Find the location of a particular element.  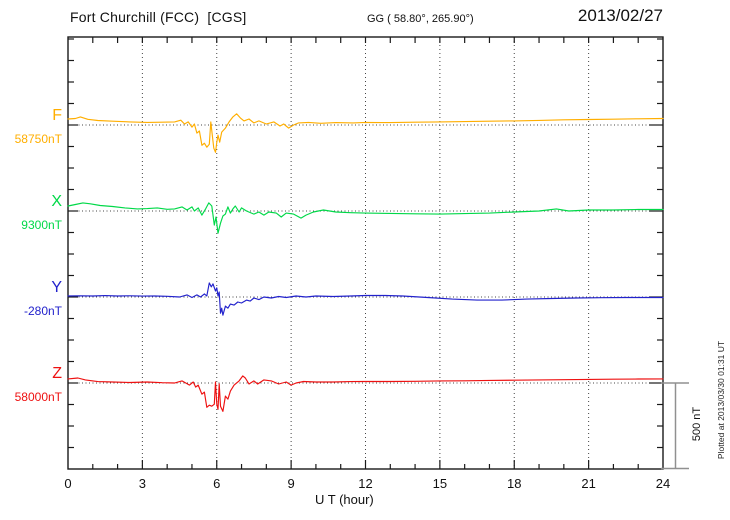

trace-Y is located at coordinates (365, 299).